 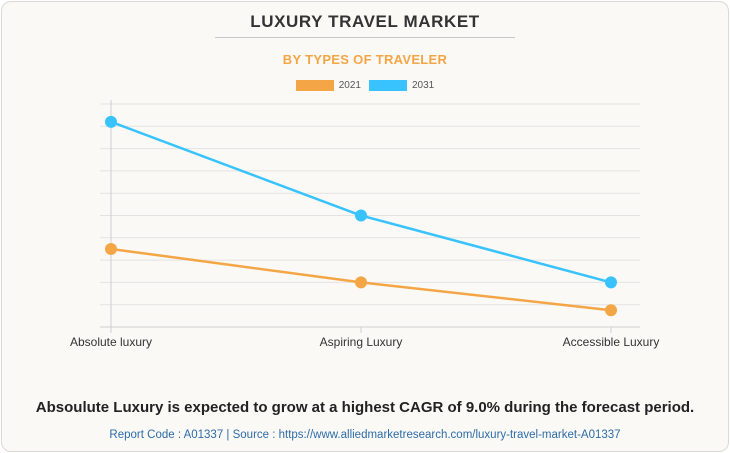 I want to click on x-tick-label: Accessible Luxury, so click(x=611, y=342).